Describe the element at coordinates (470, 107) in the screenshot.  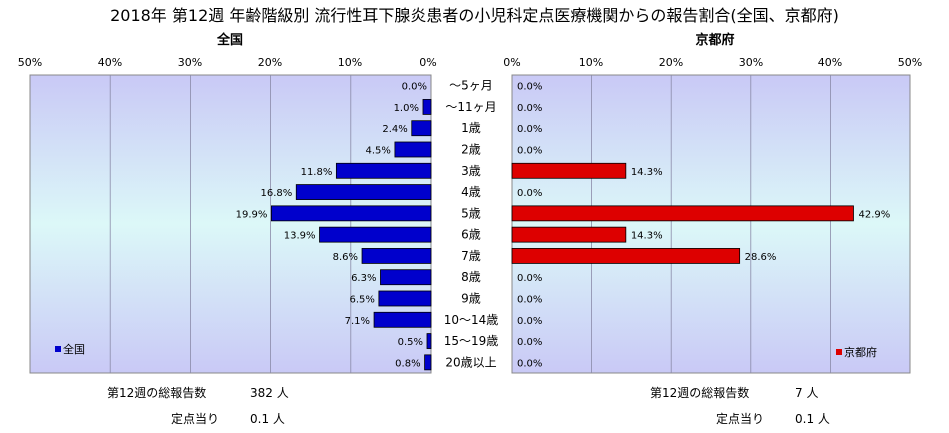
I see `category-label: ～11ヶ月` at that location.